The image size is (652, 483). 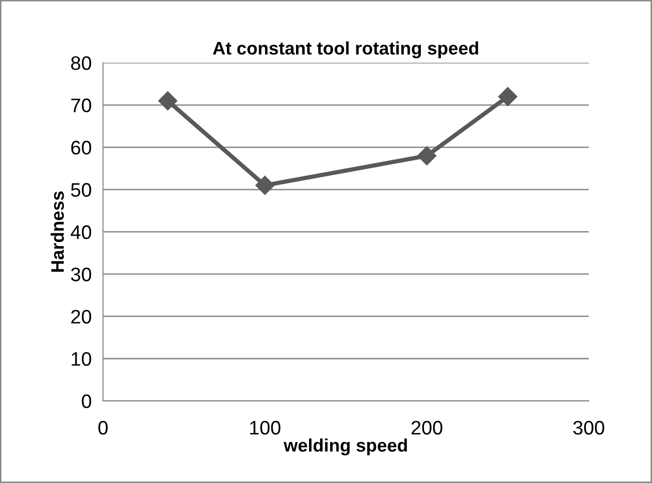 I want to click on y-tick-label: 50, so click(x=81, y=190).